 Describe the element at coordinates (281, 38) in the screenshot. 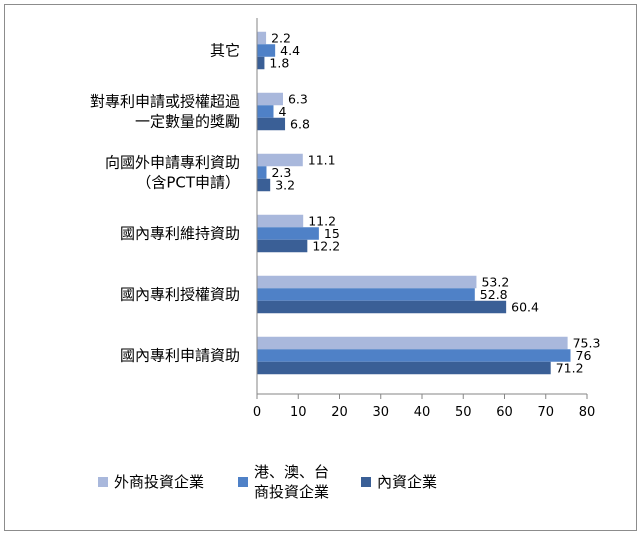

I see `data-label-0-0: 2.2` at that location.